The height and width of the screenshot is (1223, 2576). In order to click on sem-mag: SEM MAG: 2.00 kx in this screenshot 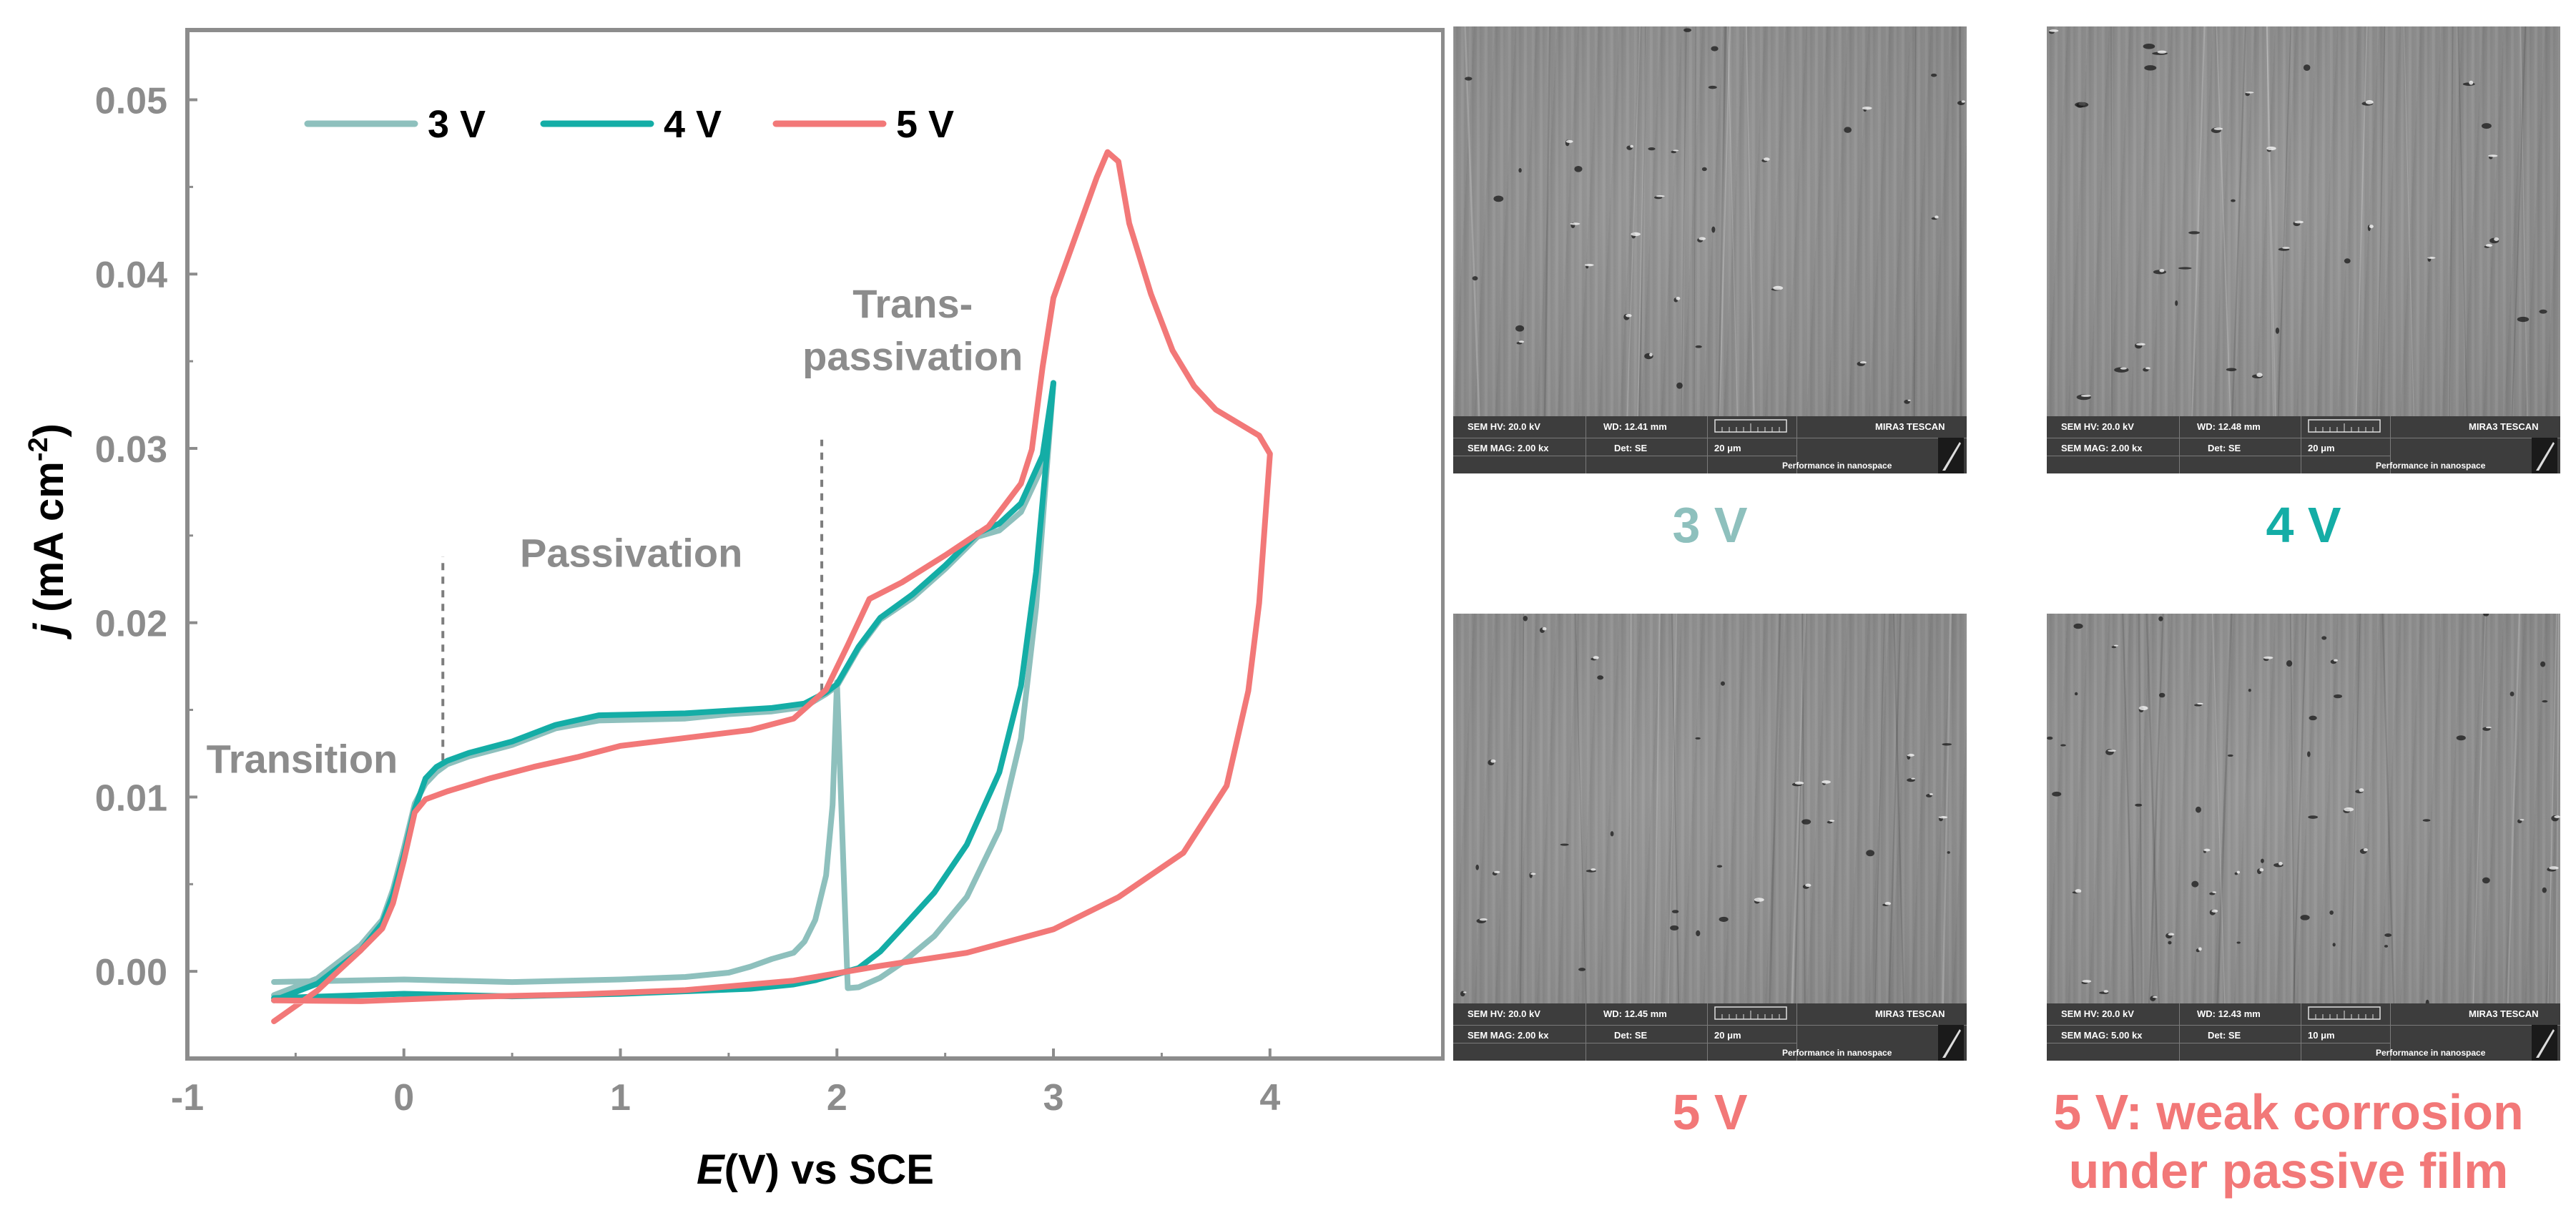, I will do `click(2102, 448)`.